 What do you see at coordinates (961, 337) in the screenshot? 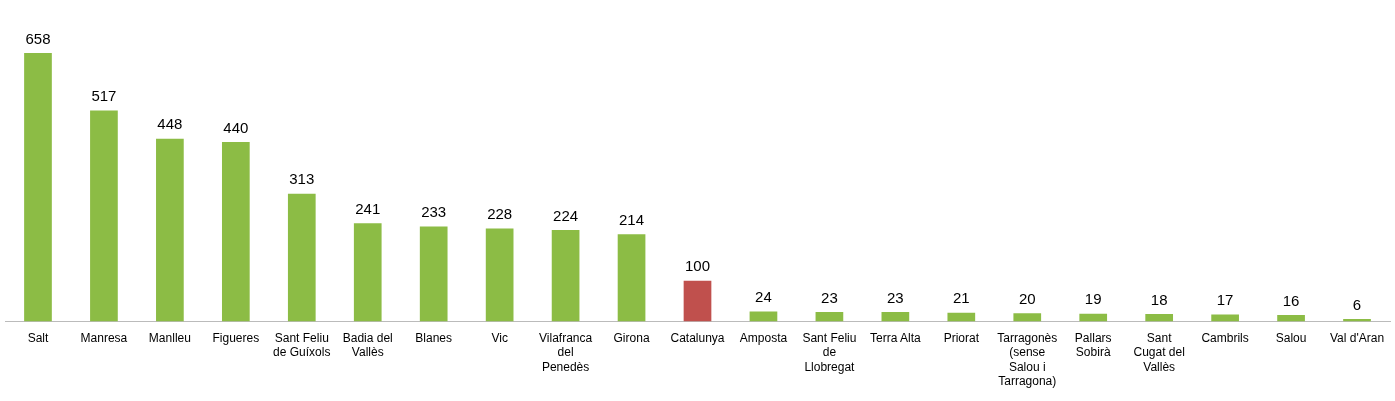
I see `x-tick-label: Priorat` at bounding box center [961, 337].